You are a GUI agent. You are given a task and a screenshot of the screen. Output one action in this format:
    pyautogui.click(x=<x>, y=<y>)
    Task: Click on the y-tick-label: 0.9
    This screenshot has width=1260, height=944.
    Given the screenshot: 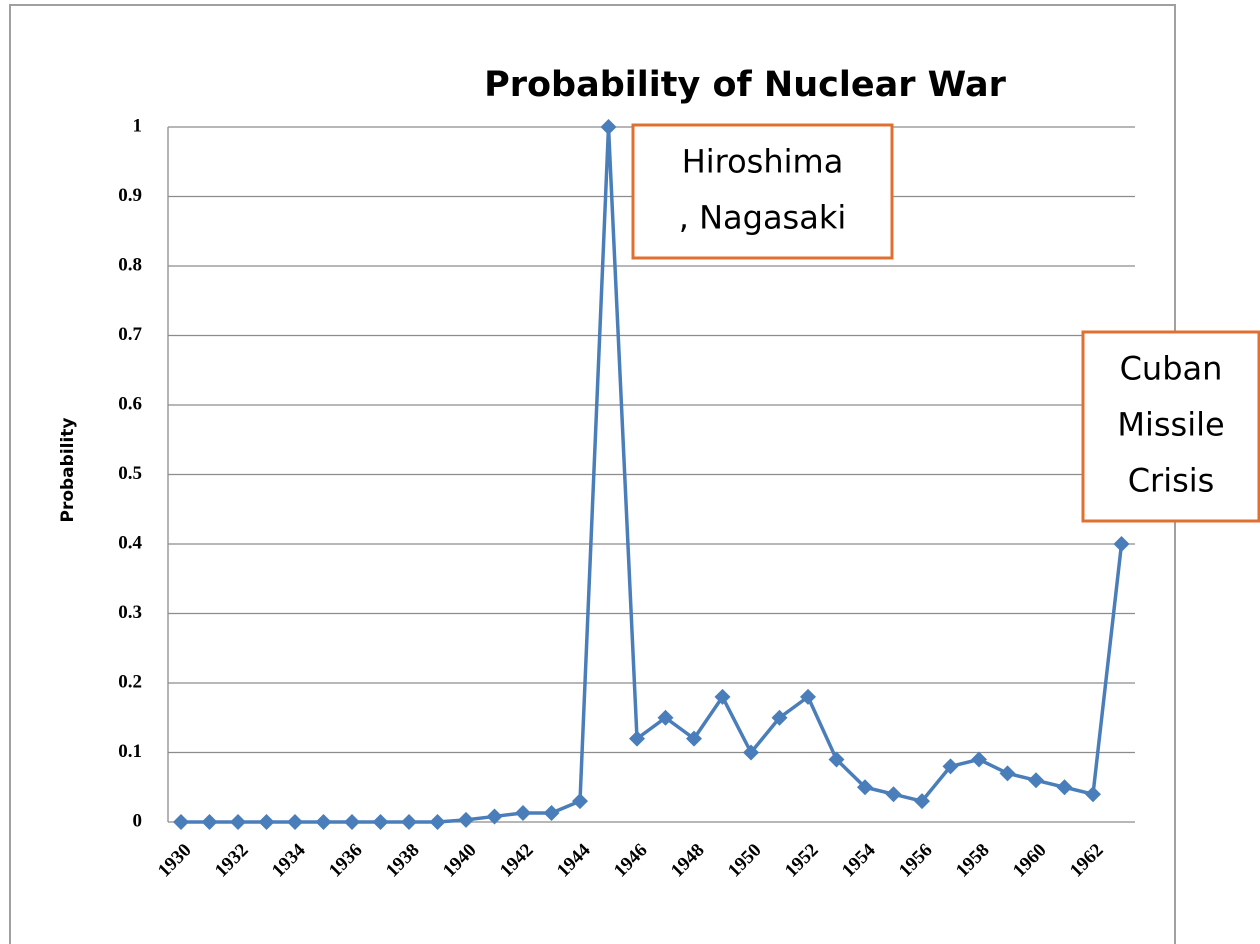 What is the action you would take?
    pyautogui.click(x=130, y=195)
    